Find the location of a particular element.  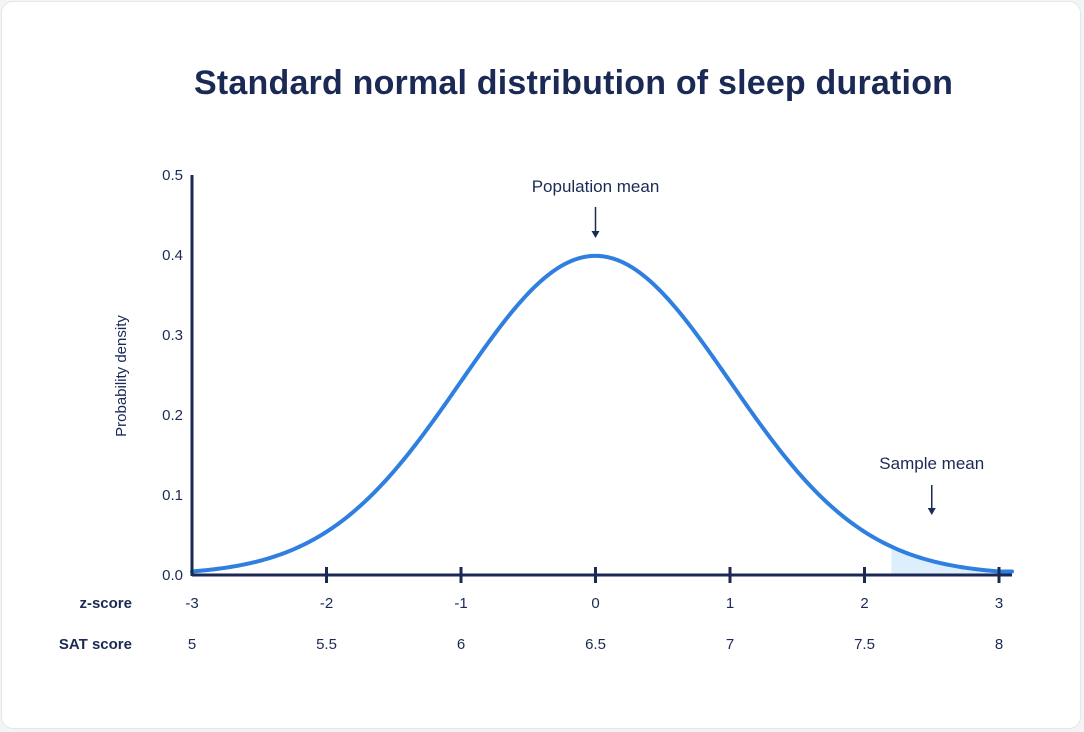

x-row-label: z-score is located at coordinates (105, 603).